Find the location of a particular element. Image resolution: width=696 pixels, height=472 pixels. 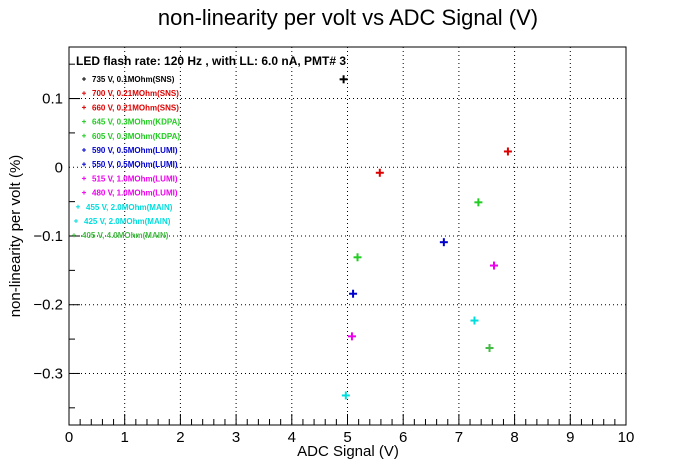

x-tick-label: 10 is located at coordinates (626, 437).